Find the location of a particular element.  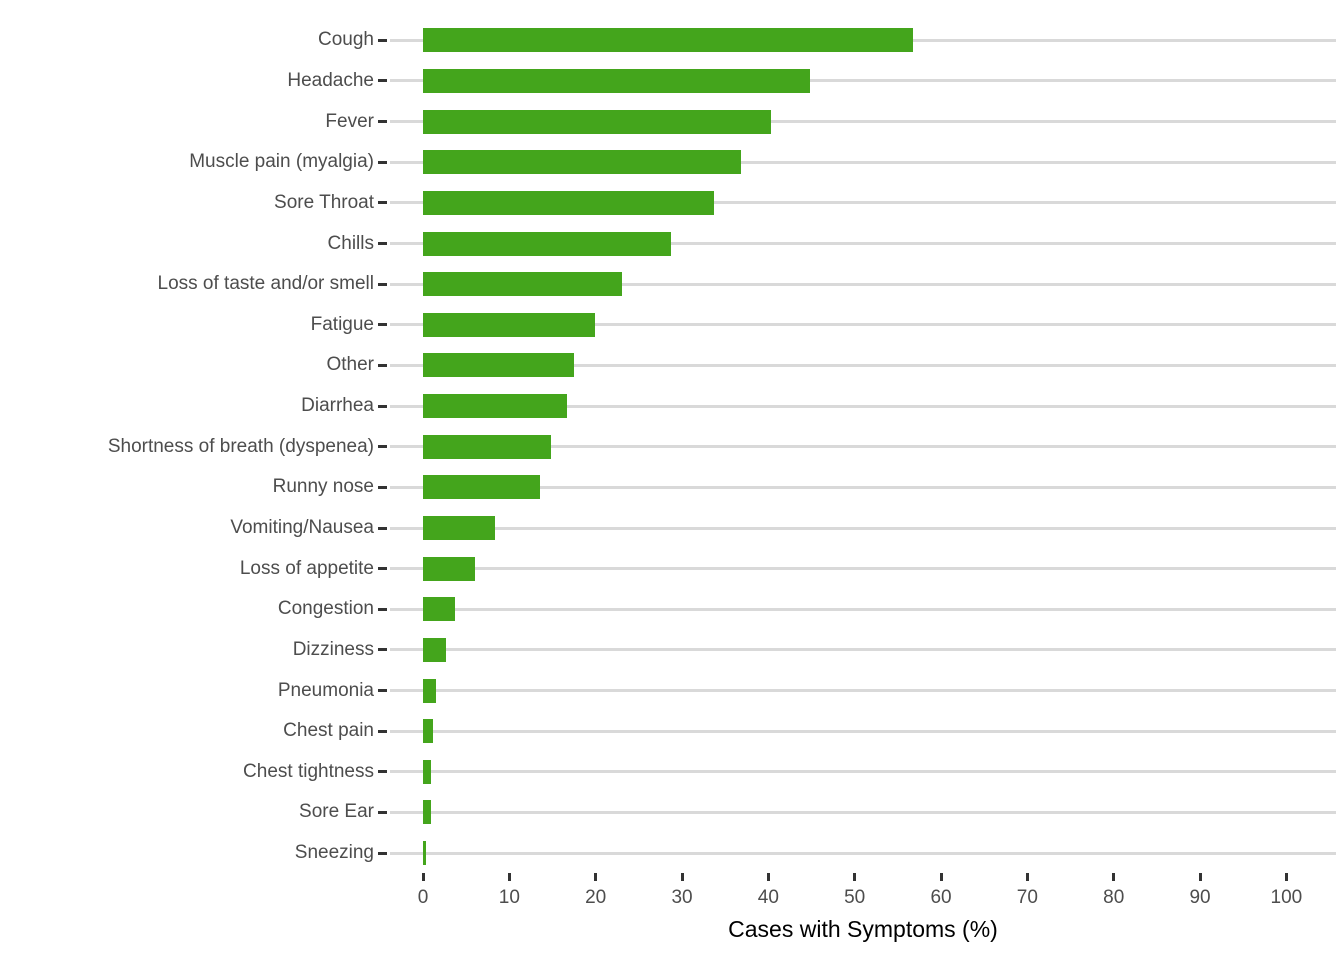

category-label-chest-pain: Chest pain is located at coordinates (328, 731).